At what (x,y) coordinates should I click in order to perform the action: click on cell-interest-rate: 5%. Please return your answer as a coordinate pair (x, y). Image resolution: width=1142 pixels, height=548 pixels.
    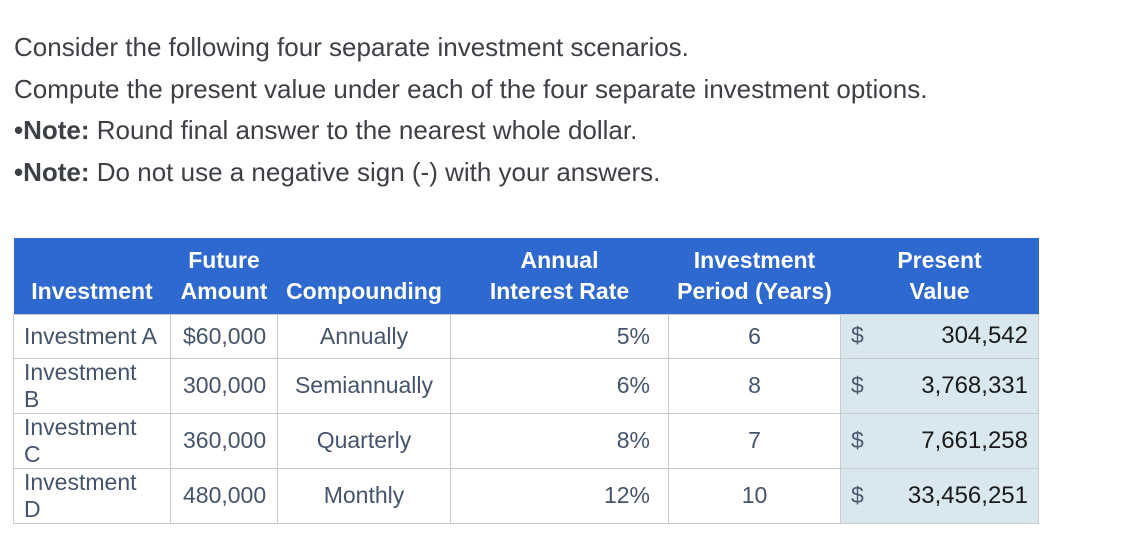
    Looking at the image, I should click on (559, 336).